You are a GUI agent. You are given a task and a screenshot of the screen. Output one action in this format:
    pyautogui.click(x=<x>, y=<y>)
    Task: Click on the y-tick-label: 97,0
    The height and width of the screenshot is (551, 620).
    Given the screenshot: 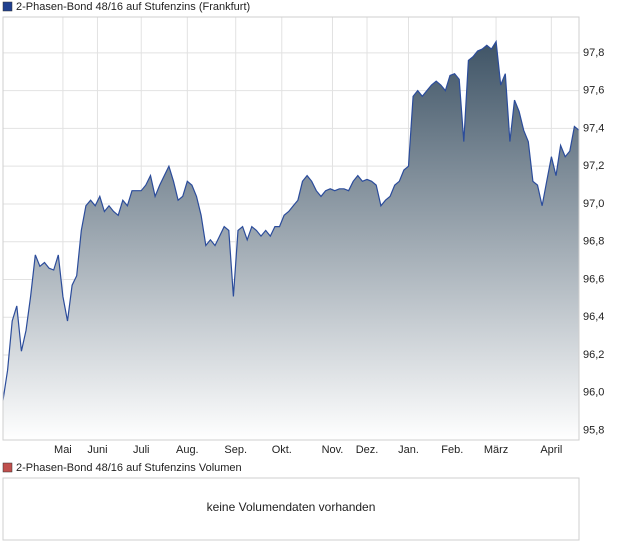 What is the action you would take?
    pyautogui.click(x=593, y=204)
    